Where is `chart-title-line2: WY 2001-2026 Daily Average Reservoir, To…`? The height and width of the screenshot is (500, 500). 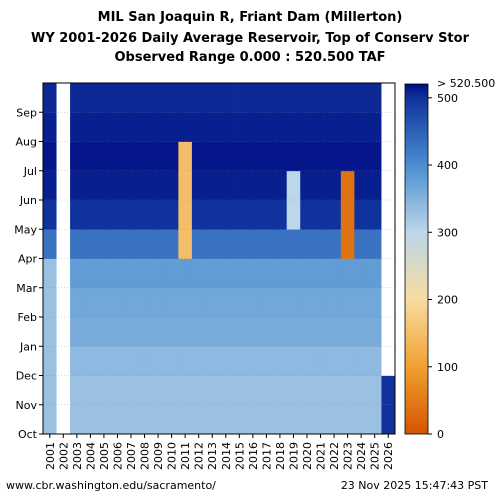
chart-title-line2: WY 2001-2026 Daily Average Reservoir, To… is located at coordinates (249, 38).